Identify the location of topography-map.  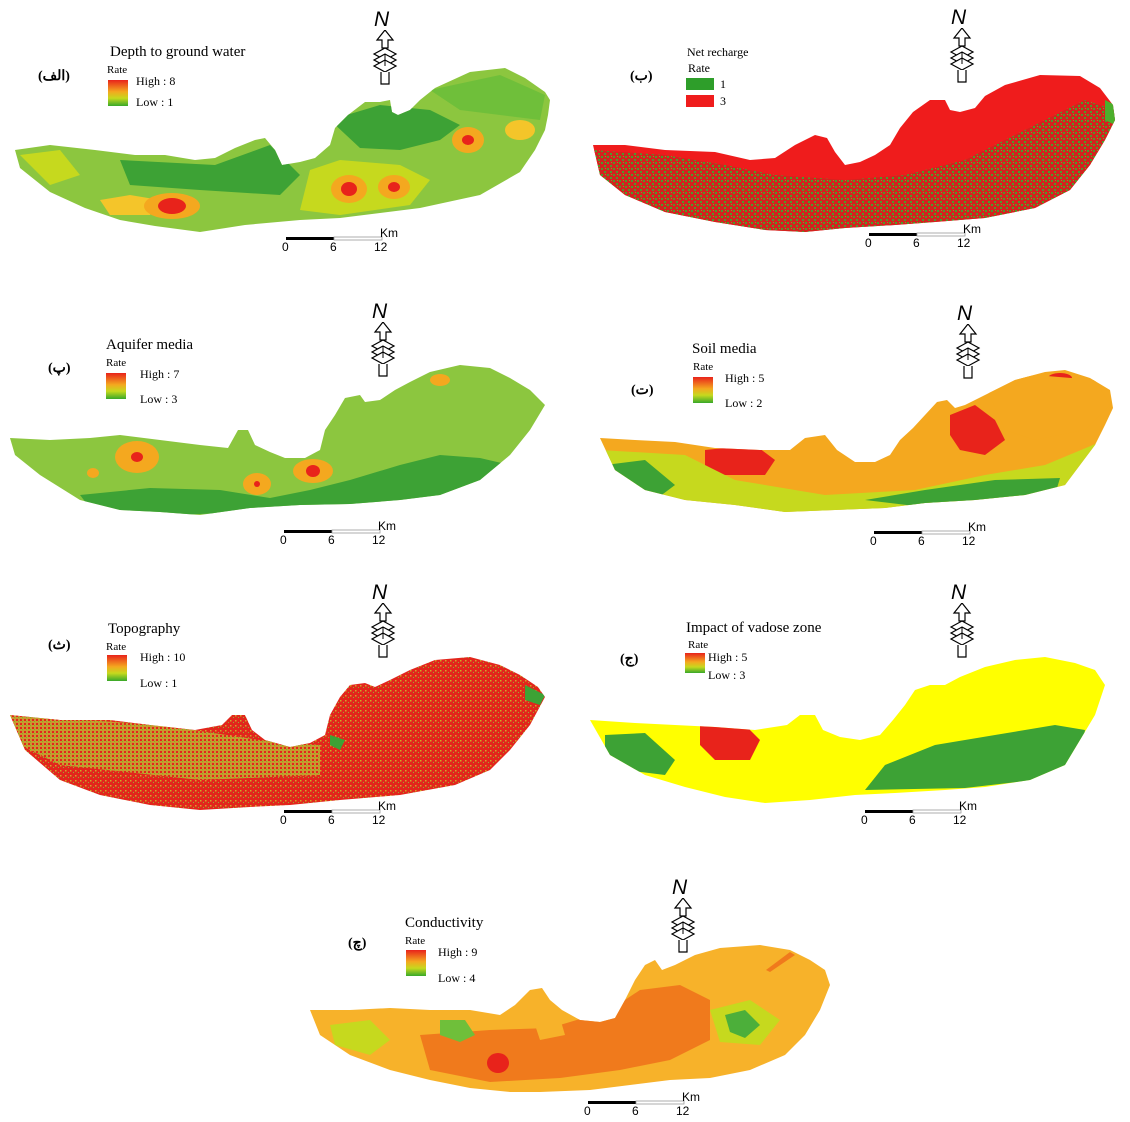
(277, 733).